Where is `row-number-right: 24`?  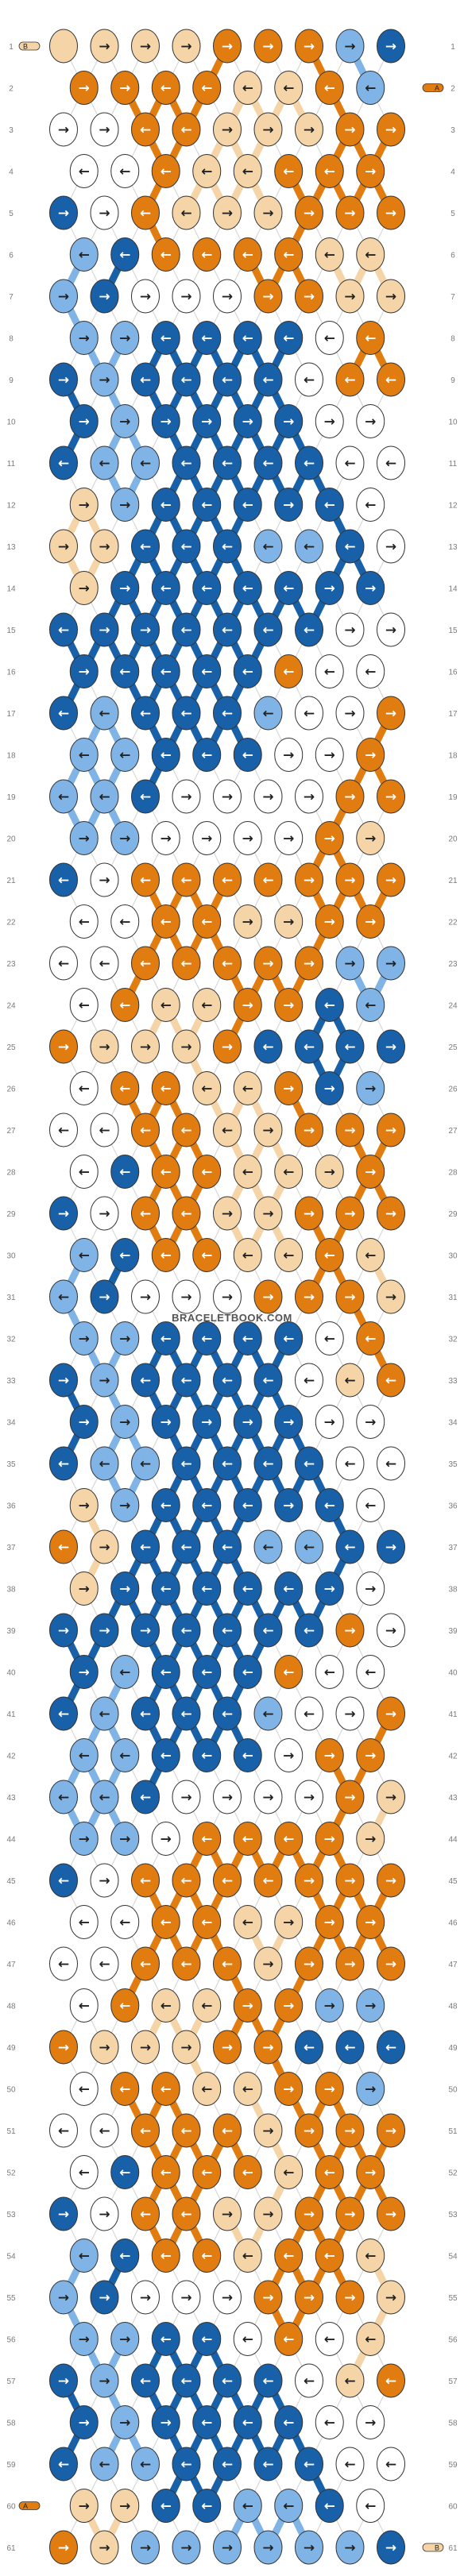 row-number-right: 24 is located at coordinates (453, 1007).